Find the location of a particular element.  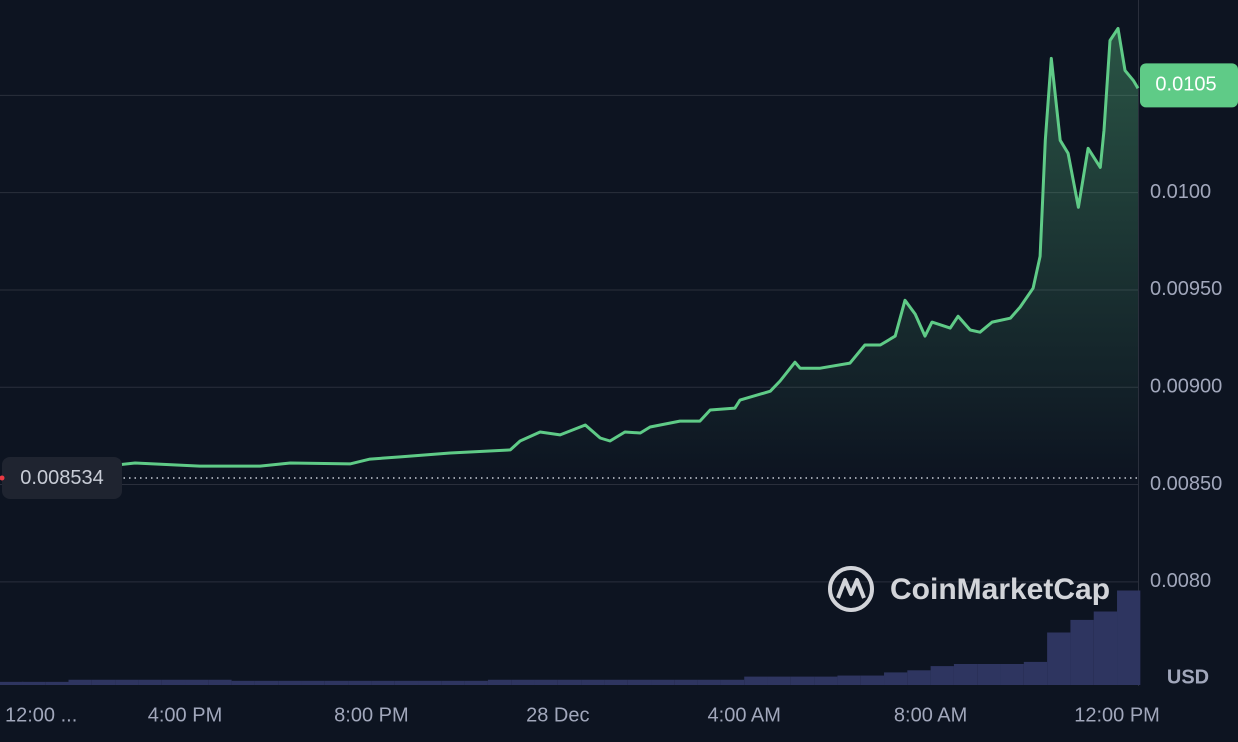

y-tick-label: 0.00900 is located at coordinates (1186, 387).